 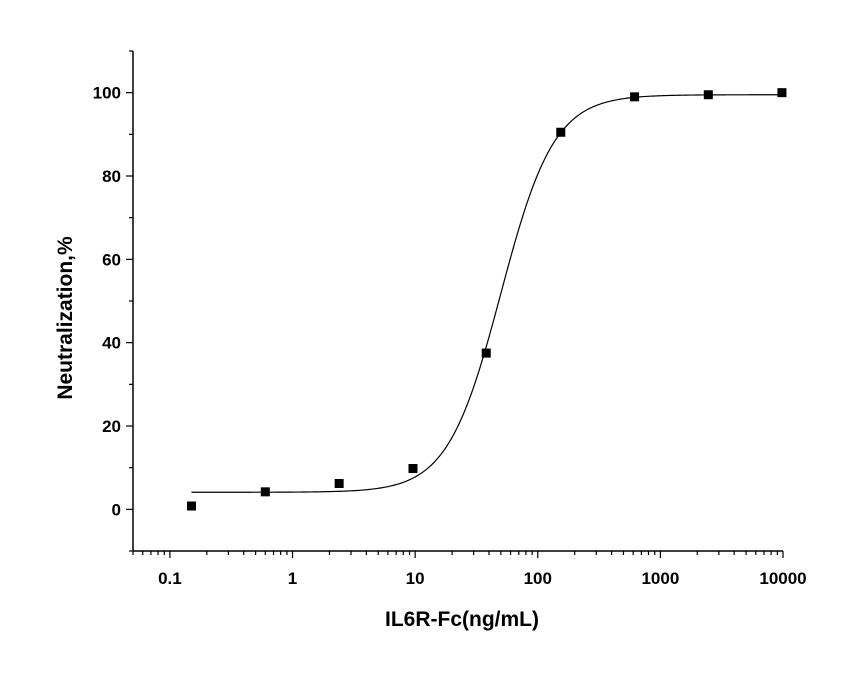 What do you see at coordinates (111, 343) in the screenshot?
I see `y-tick-label: 40` at bounding box center [111, 343].